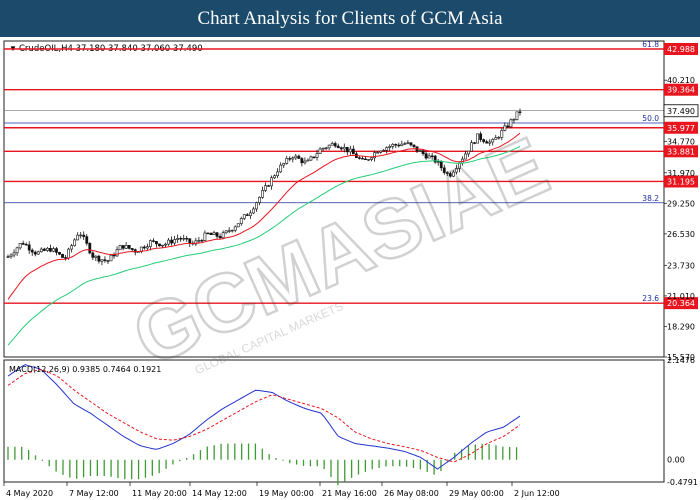  What do you see at coordinates (676, 460) in the screenshot?
I see `macd-y-tick-label: 0.00` at bounding box center [676, 460].